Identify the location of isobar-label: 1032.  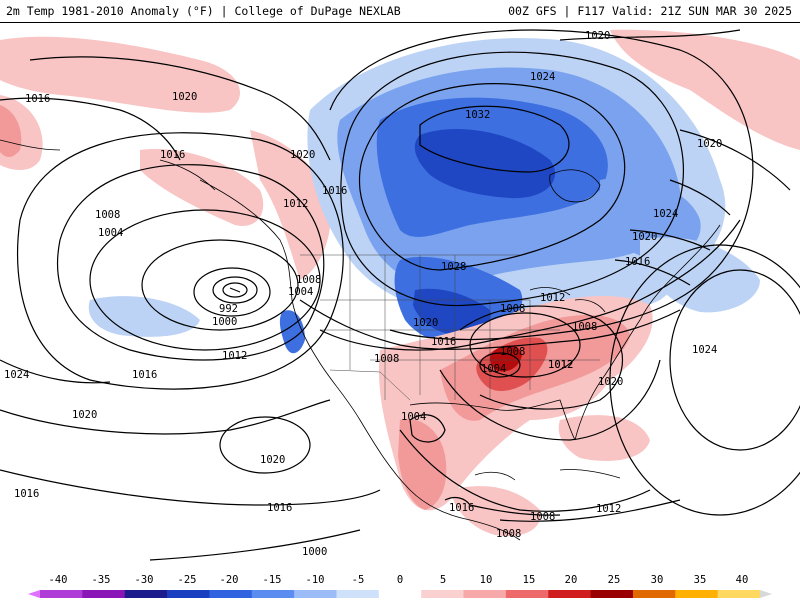
(477, 115).